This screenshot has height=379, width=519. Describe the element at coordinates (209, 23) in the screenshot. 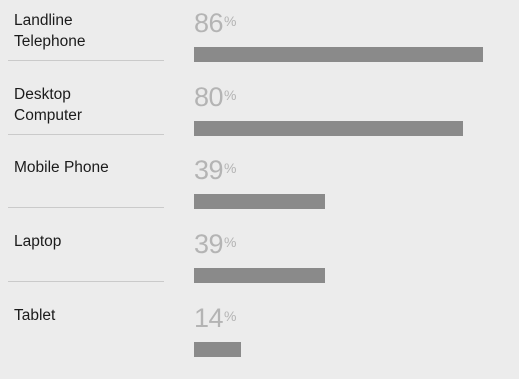

I see `data-label-value: 86` at that location.